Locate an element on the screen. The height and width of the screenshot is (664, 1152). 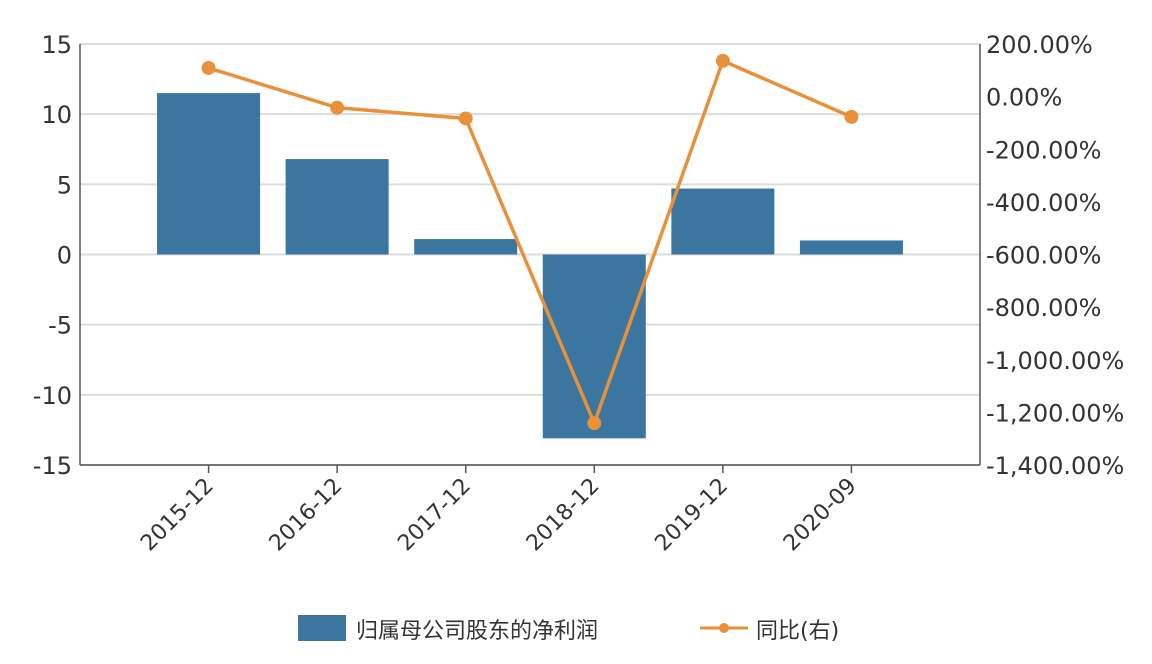
left-tick-label: 0 is located at coordinates (64, 256).